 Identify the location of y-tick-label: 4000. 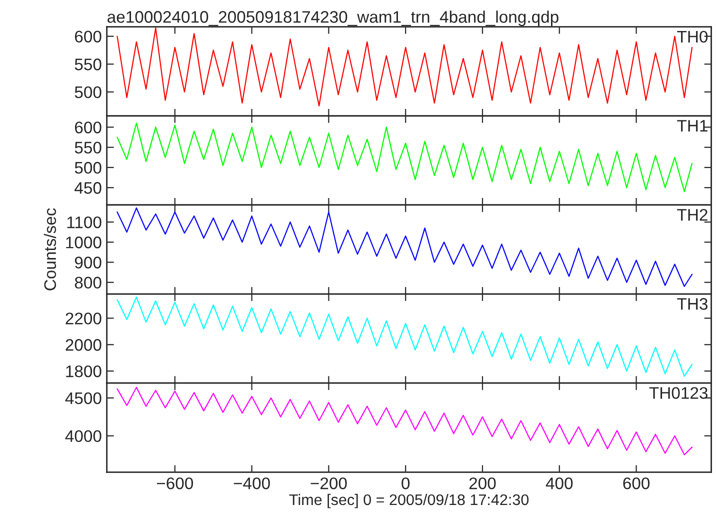
(83, 436).